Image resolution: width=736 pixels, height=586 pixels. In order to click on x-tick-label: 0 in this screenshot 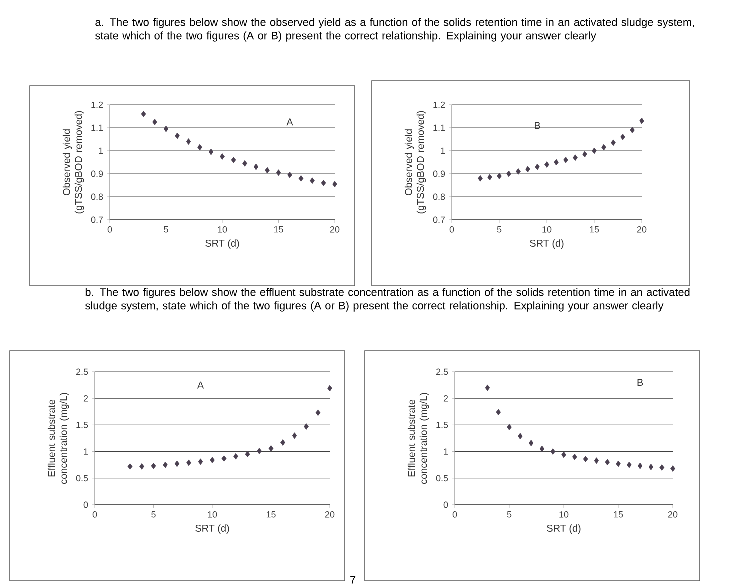, I will do `click(110, 229)`.